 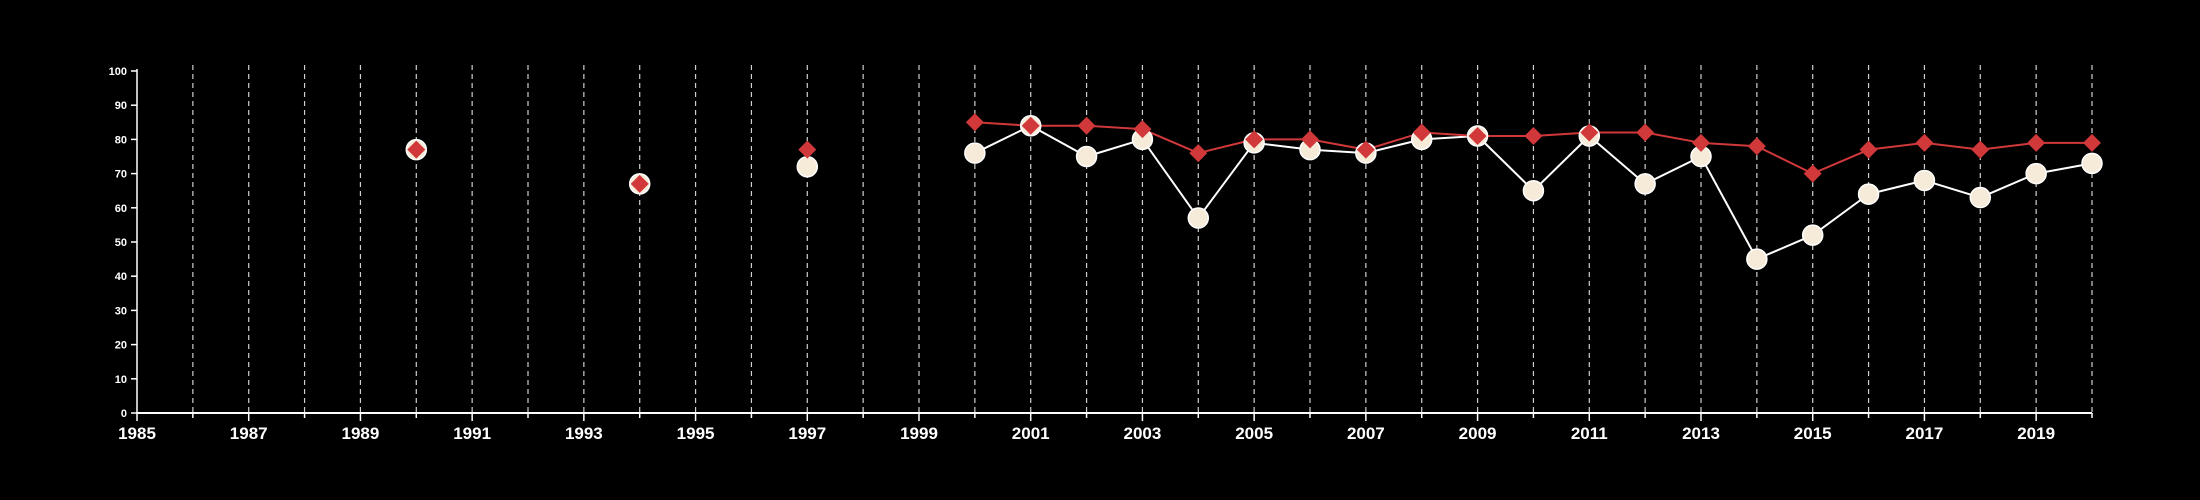 I want to click on x-tick-label: 2011, so click(x=1589, y=433).